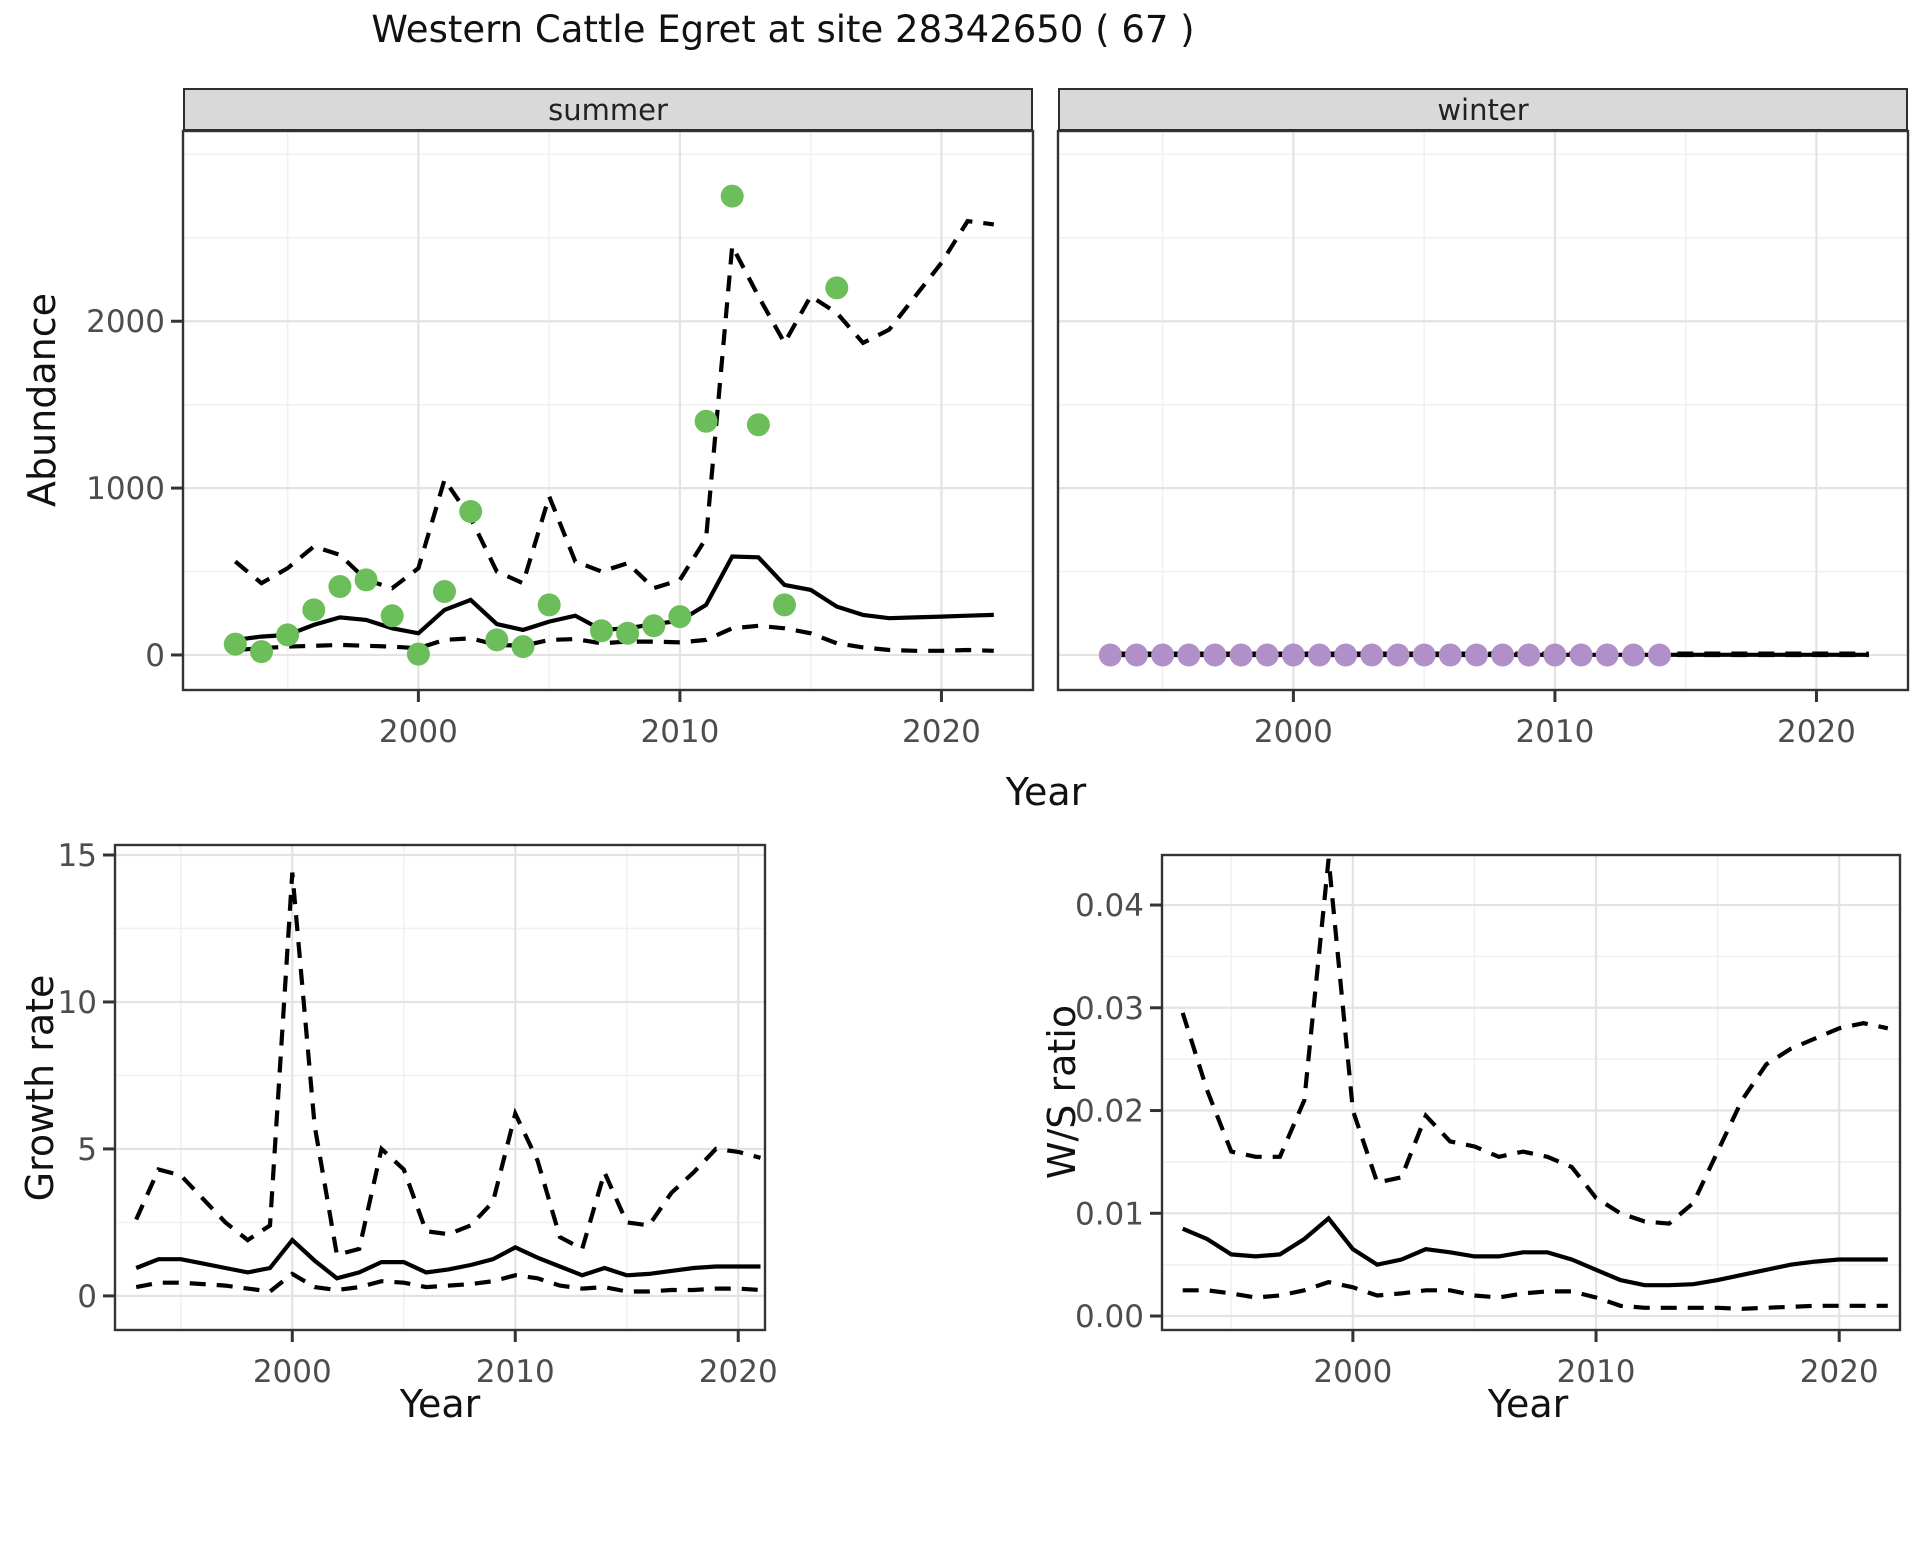 The width and height of the screenshot is (1920, 1560). Describe the element at coordinates (87, 1150) in the screenshot. I see `y-tick-label: 5` at that location.